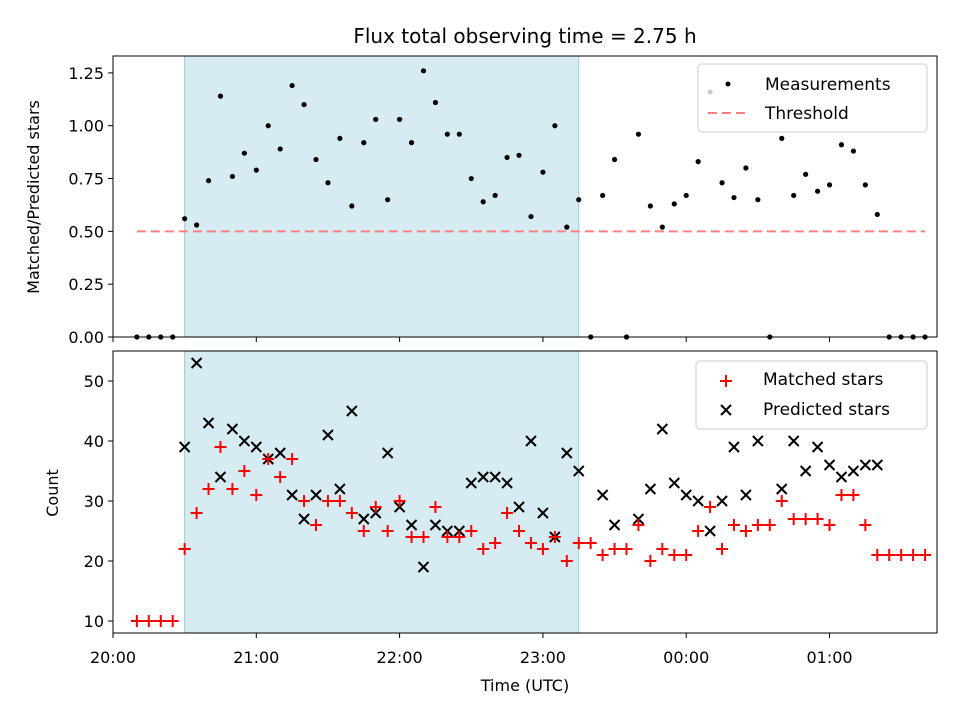 Image resolution: width=960 pixels, height=720 pixels. What do you see at coordinates (52, 493) in the screenshot?
I see `bottom-y-axis-label: Count` at bounding box center [52, 493].